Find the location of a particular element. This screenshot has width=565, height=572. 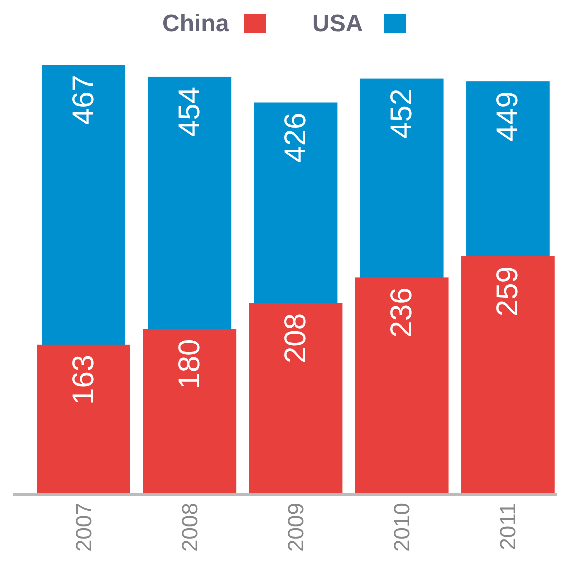

data-label: 452 is located at coordinates (402, 113).